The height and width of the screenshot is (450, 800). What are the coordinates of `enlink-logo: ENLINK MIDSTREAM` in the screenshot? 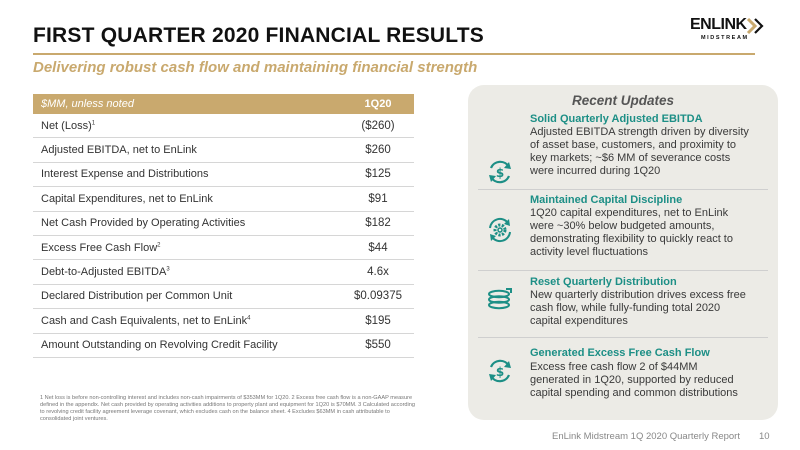 It's located at (731, 32).